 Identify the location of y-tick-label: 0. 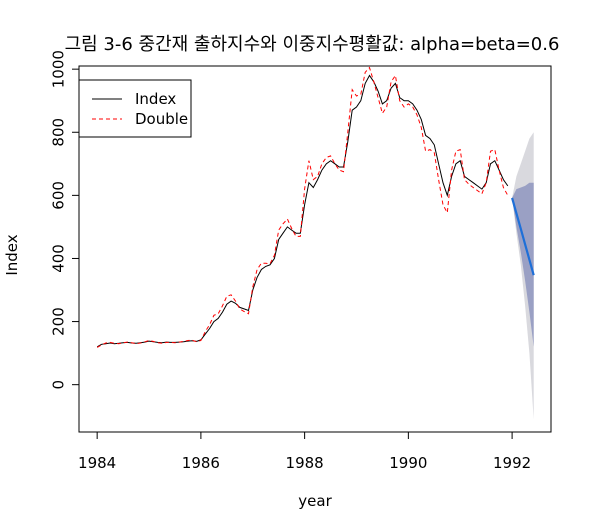
(59, 385).